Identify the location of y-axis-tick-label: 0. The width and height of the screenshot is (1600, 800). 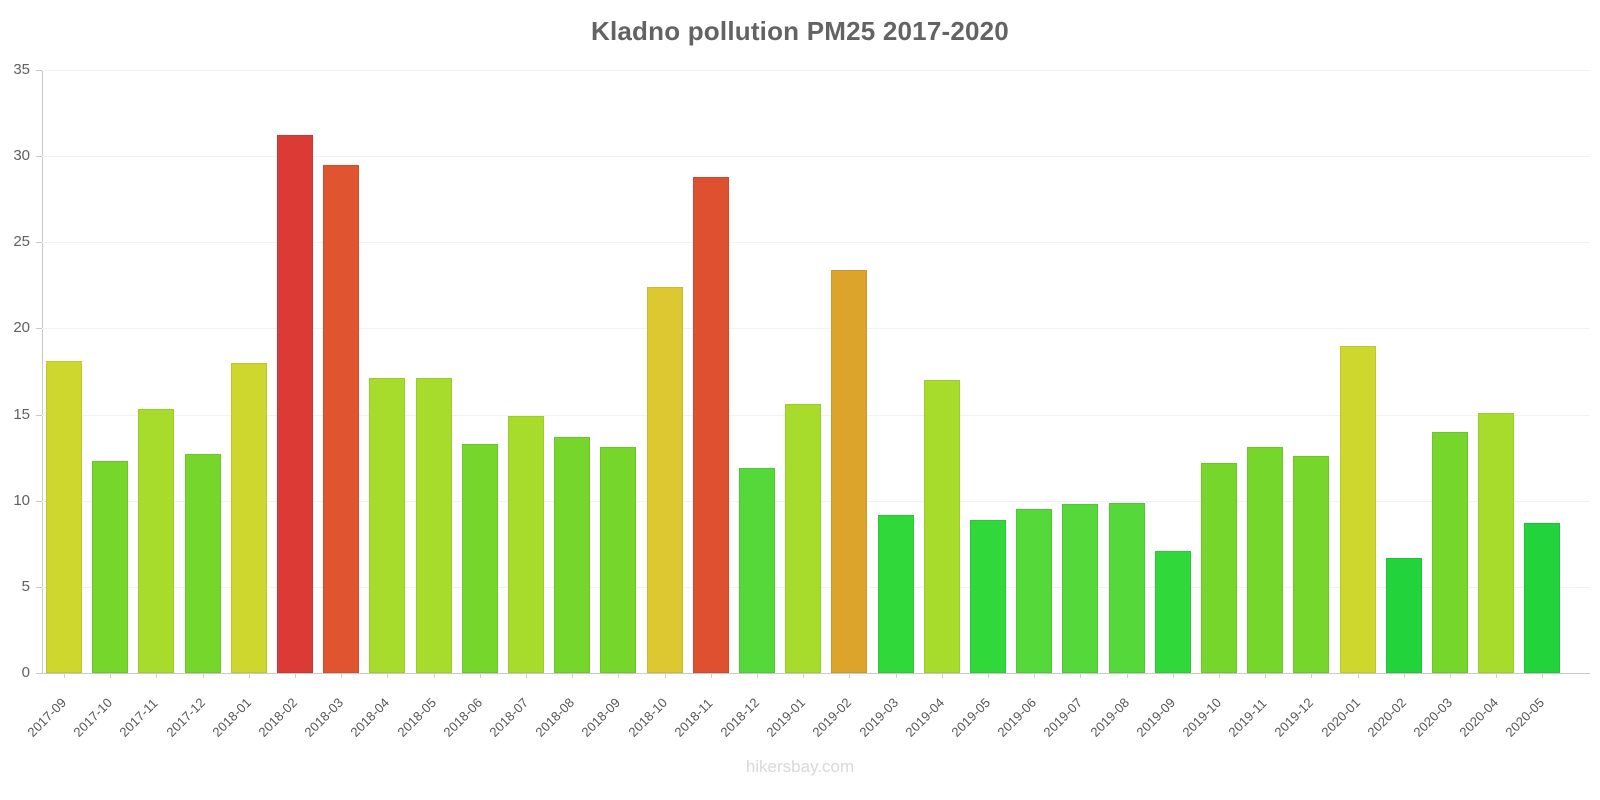
(25, 672).